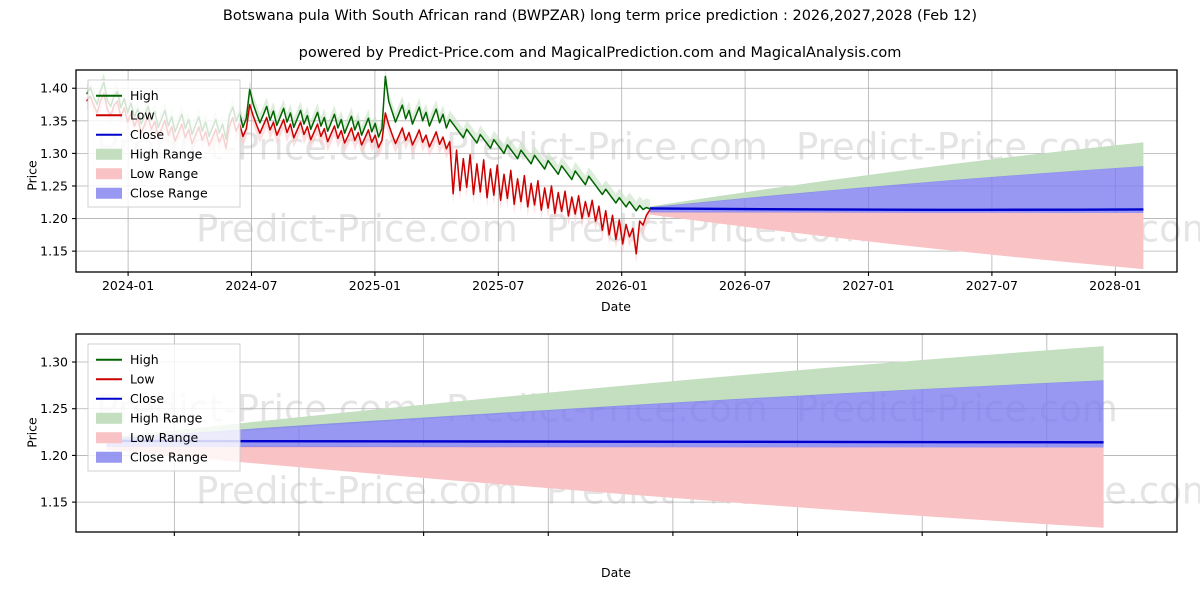 The image size is (1200, 600). Describe the element at coordinates (54, 88) in the screenshot. I see `y-tick-label: 1.40` at that location.